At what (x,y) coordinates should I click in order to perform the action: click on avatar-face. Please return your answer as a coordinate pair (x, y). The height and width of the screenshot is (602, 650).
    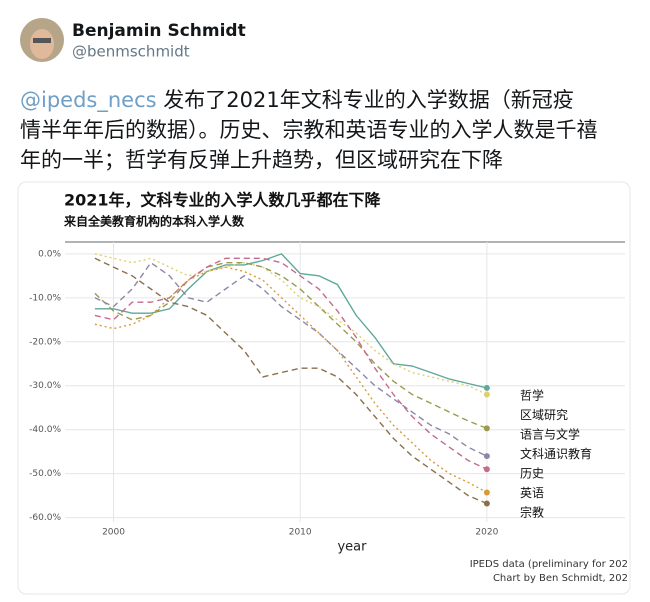
    Looking at the image, I should click on (42, 44).